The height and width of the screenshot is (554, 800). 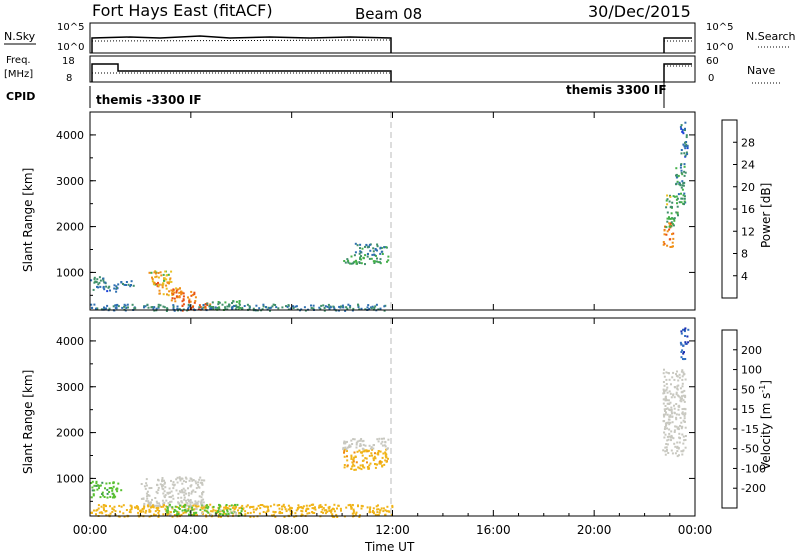 What do you see at coordinates (336, 95) in the screenshot?
I see `cpid-row: CPID themis -3300 IF themis 3300 IF` at bounding box center [336, 95].